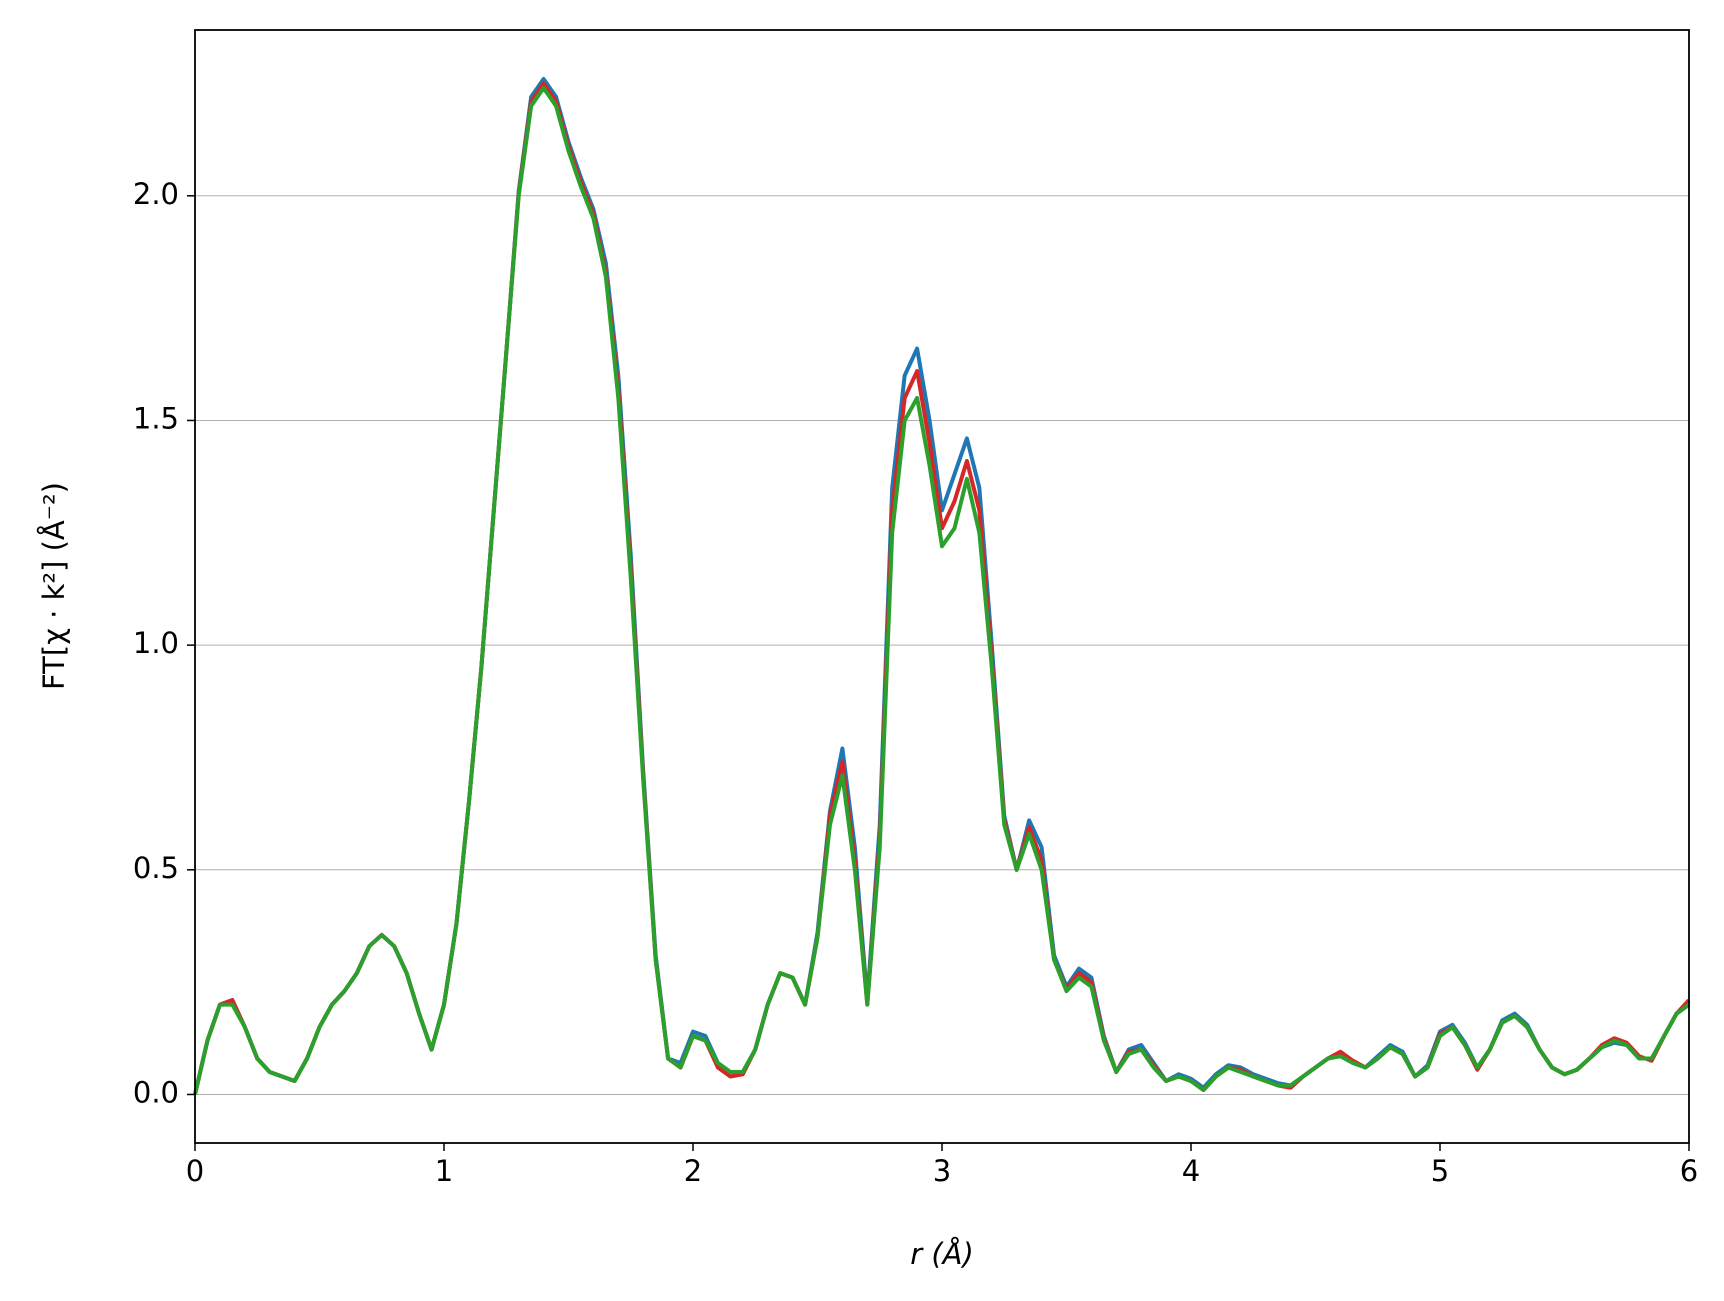 This screenshot has width=1724, height=1301. Describe the element at coordinates (942, 1171) in the screenshot. I see `x-tick-label: 3` at that location.